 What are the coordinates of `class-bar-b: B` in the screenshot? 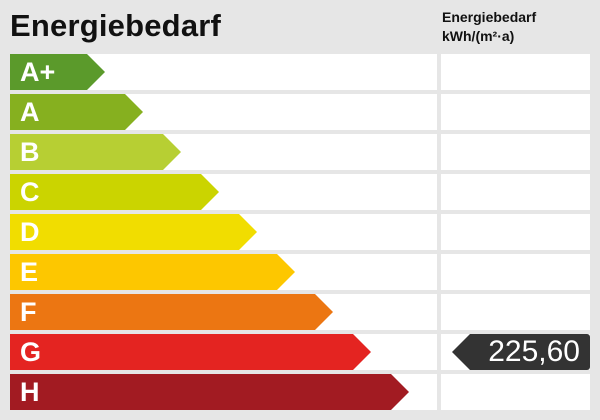 It's located at (95, 152).